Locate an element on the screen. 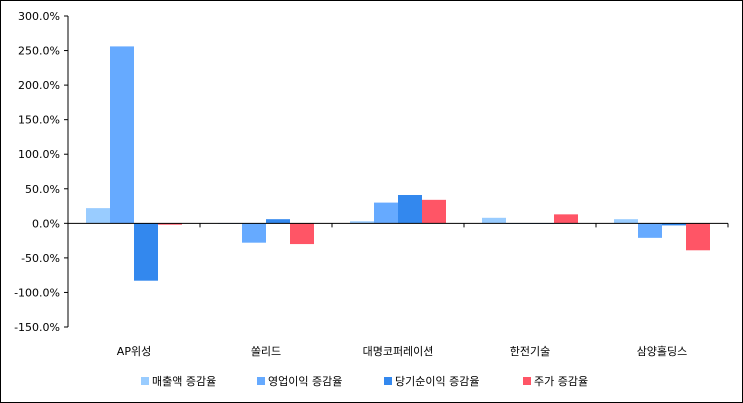 Image resolution: width=743 pixels, height=403 pixels. legend-label: 영업이익 증감율 is located at coordinates (305, 381).